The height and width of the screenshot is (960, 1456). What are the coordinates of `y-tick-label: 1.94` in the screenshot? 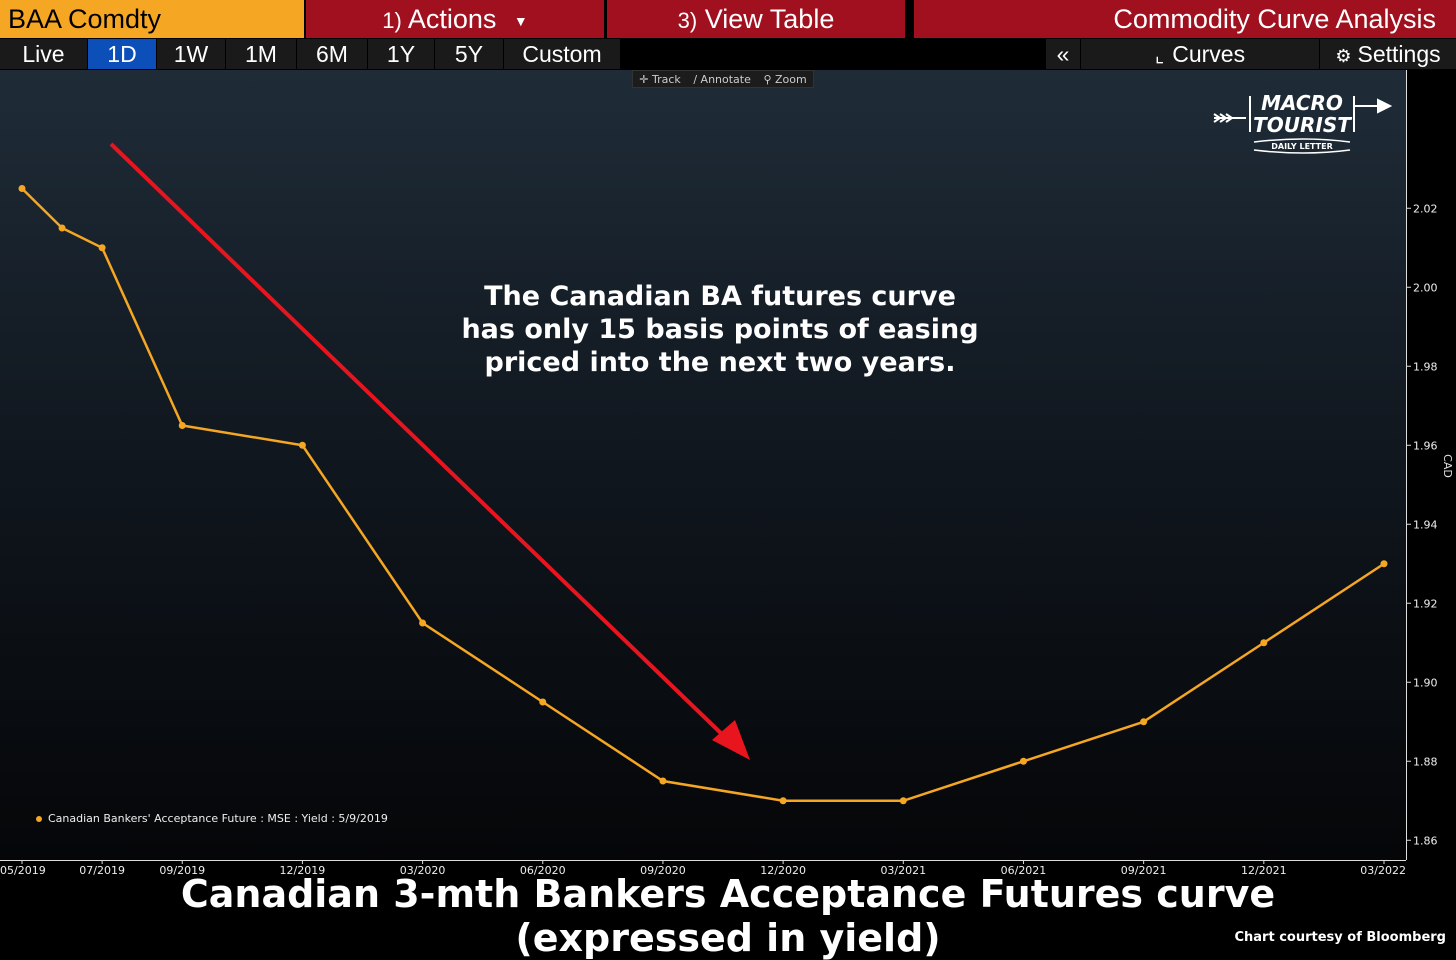 It's located at (1425, 524).